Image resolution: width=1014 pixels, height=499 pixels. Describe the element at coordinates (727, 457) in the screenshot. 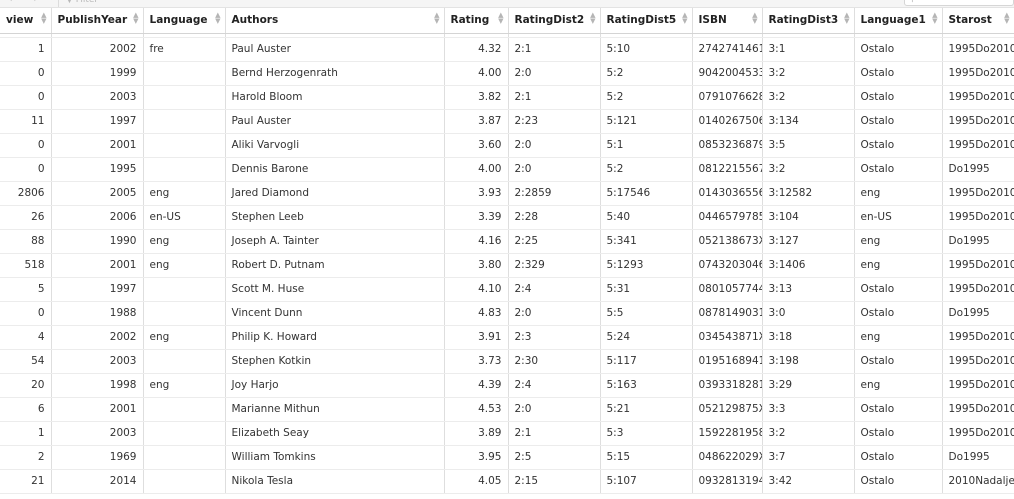

I see `table-cell: 048622029X` at that location.